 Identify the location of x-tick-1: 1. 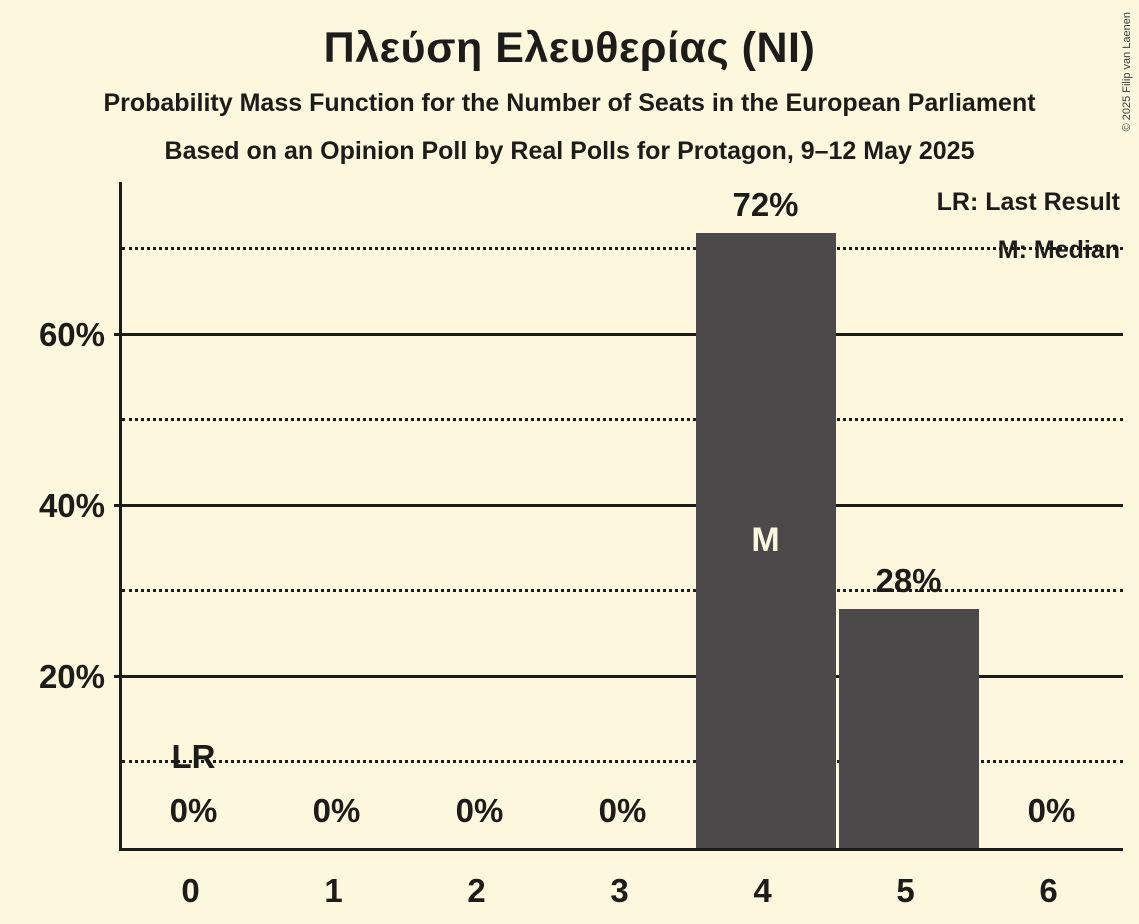
(333, 890).